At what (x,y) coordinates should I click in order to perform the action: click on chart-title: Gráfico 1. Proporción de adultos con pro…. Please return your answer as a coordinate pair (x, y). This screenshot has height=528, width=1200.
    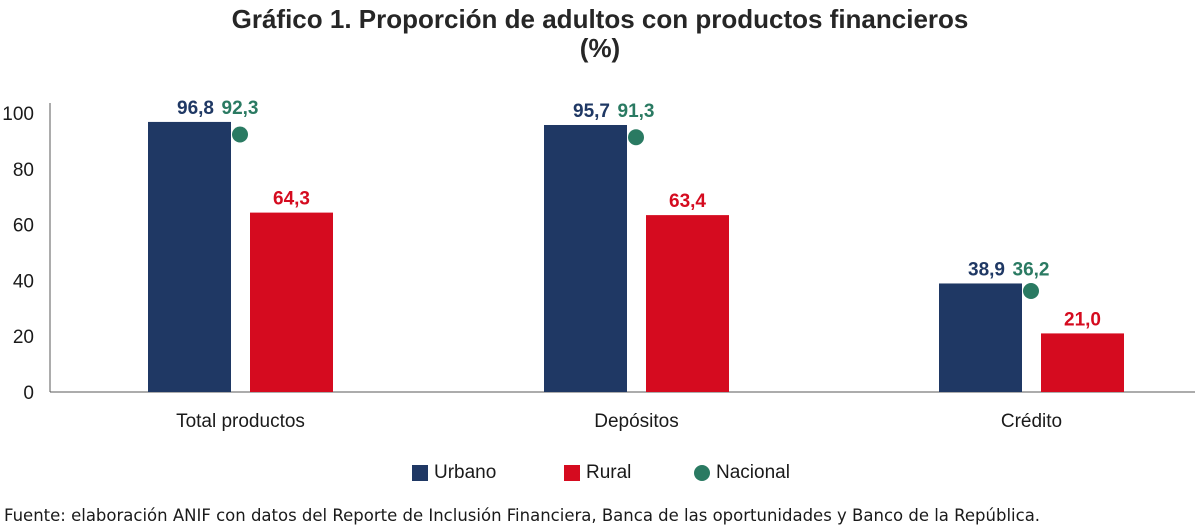
    Looking at the image, I should click on (600, 19).